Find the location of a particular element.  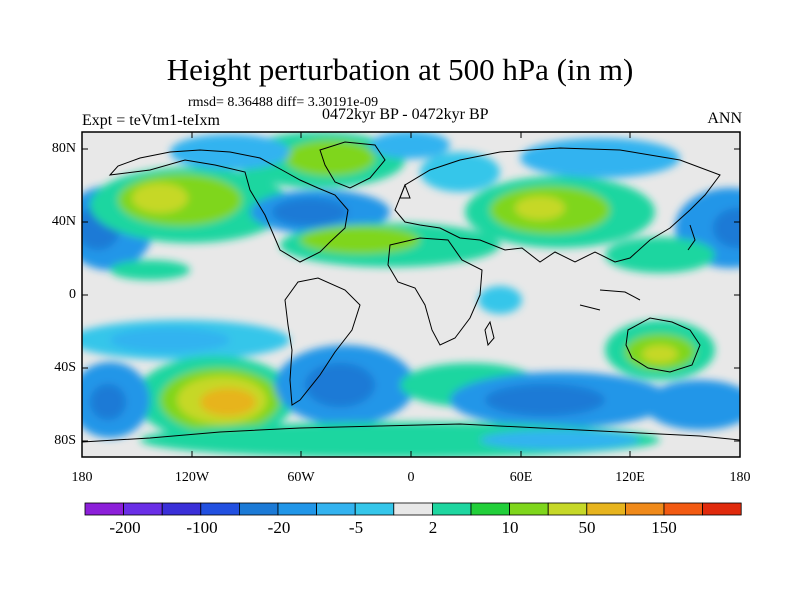

lat-label-40s: 40S is located at coordinates (65, 367).